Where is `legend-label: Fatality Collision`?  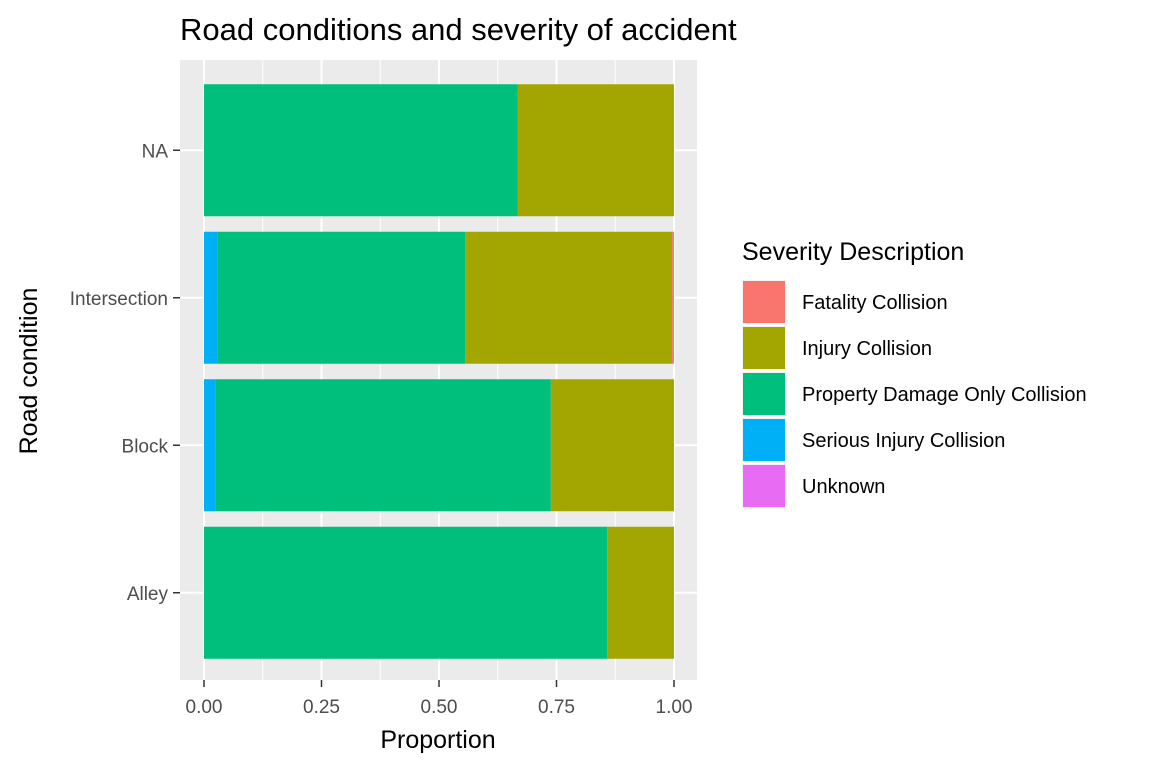
legend-label: Fatality Collision is located at coordinates (875, 303).